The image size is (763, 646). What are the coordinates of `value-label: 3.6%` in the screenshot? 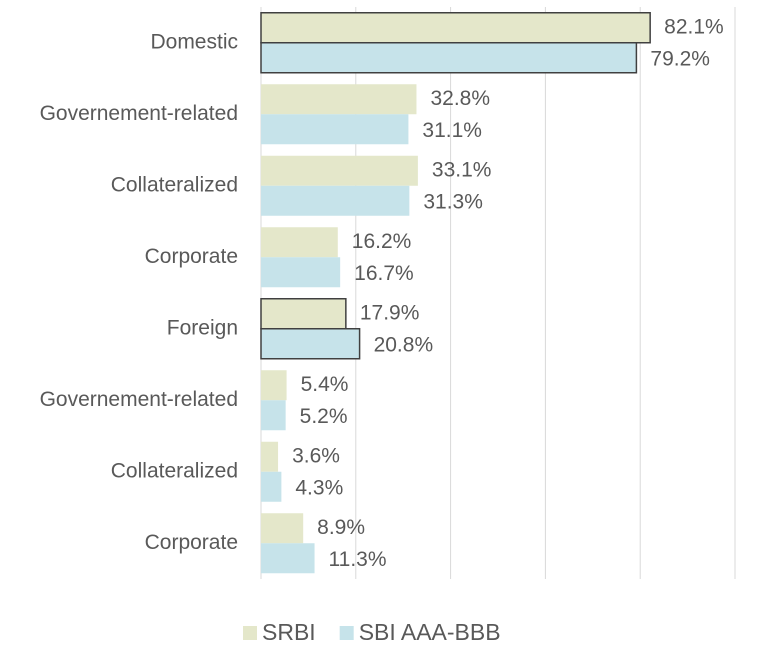 It's located at (316, 455).